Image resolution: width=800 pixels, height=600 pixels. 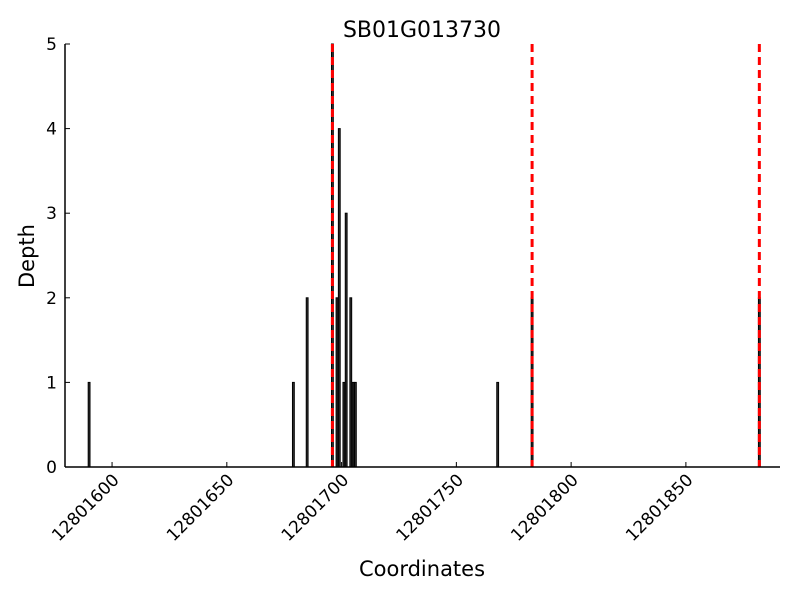 I want to click on y-tick-label: 3, so click(x=51, y=214).